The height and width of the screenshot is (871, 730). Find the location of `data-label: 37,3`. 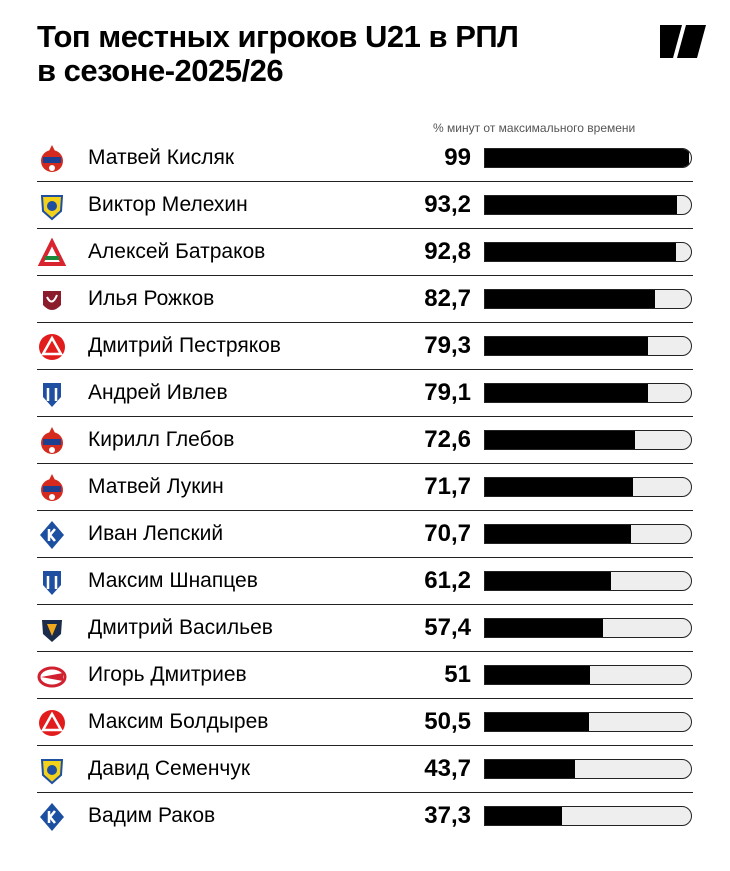

data-label: 37,3 is located at coordinates (447, 815).